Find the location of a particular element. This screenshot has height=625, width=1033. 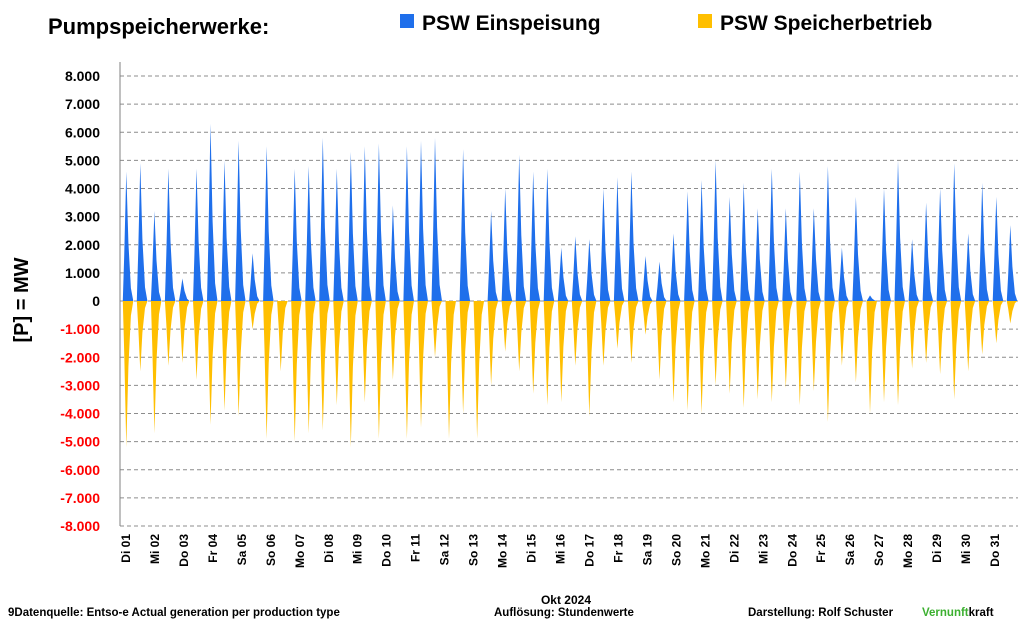

y-tick-label: 4.000 is located at coordinates (82, 189).